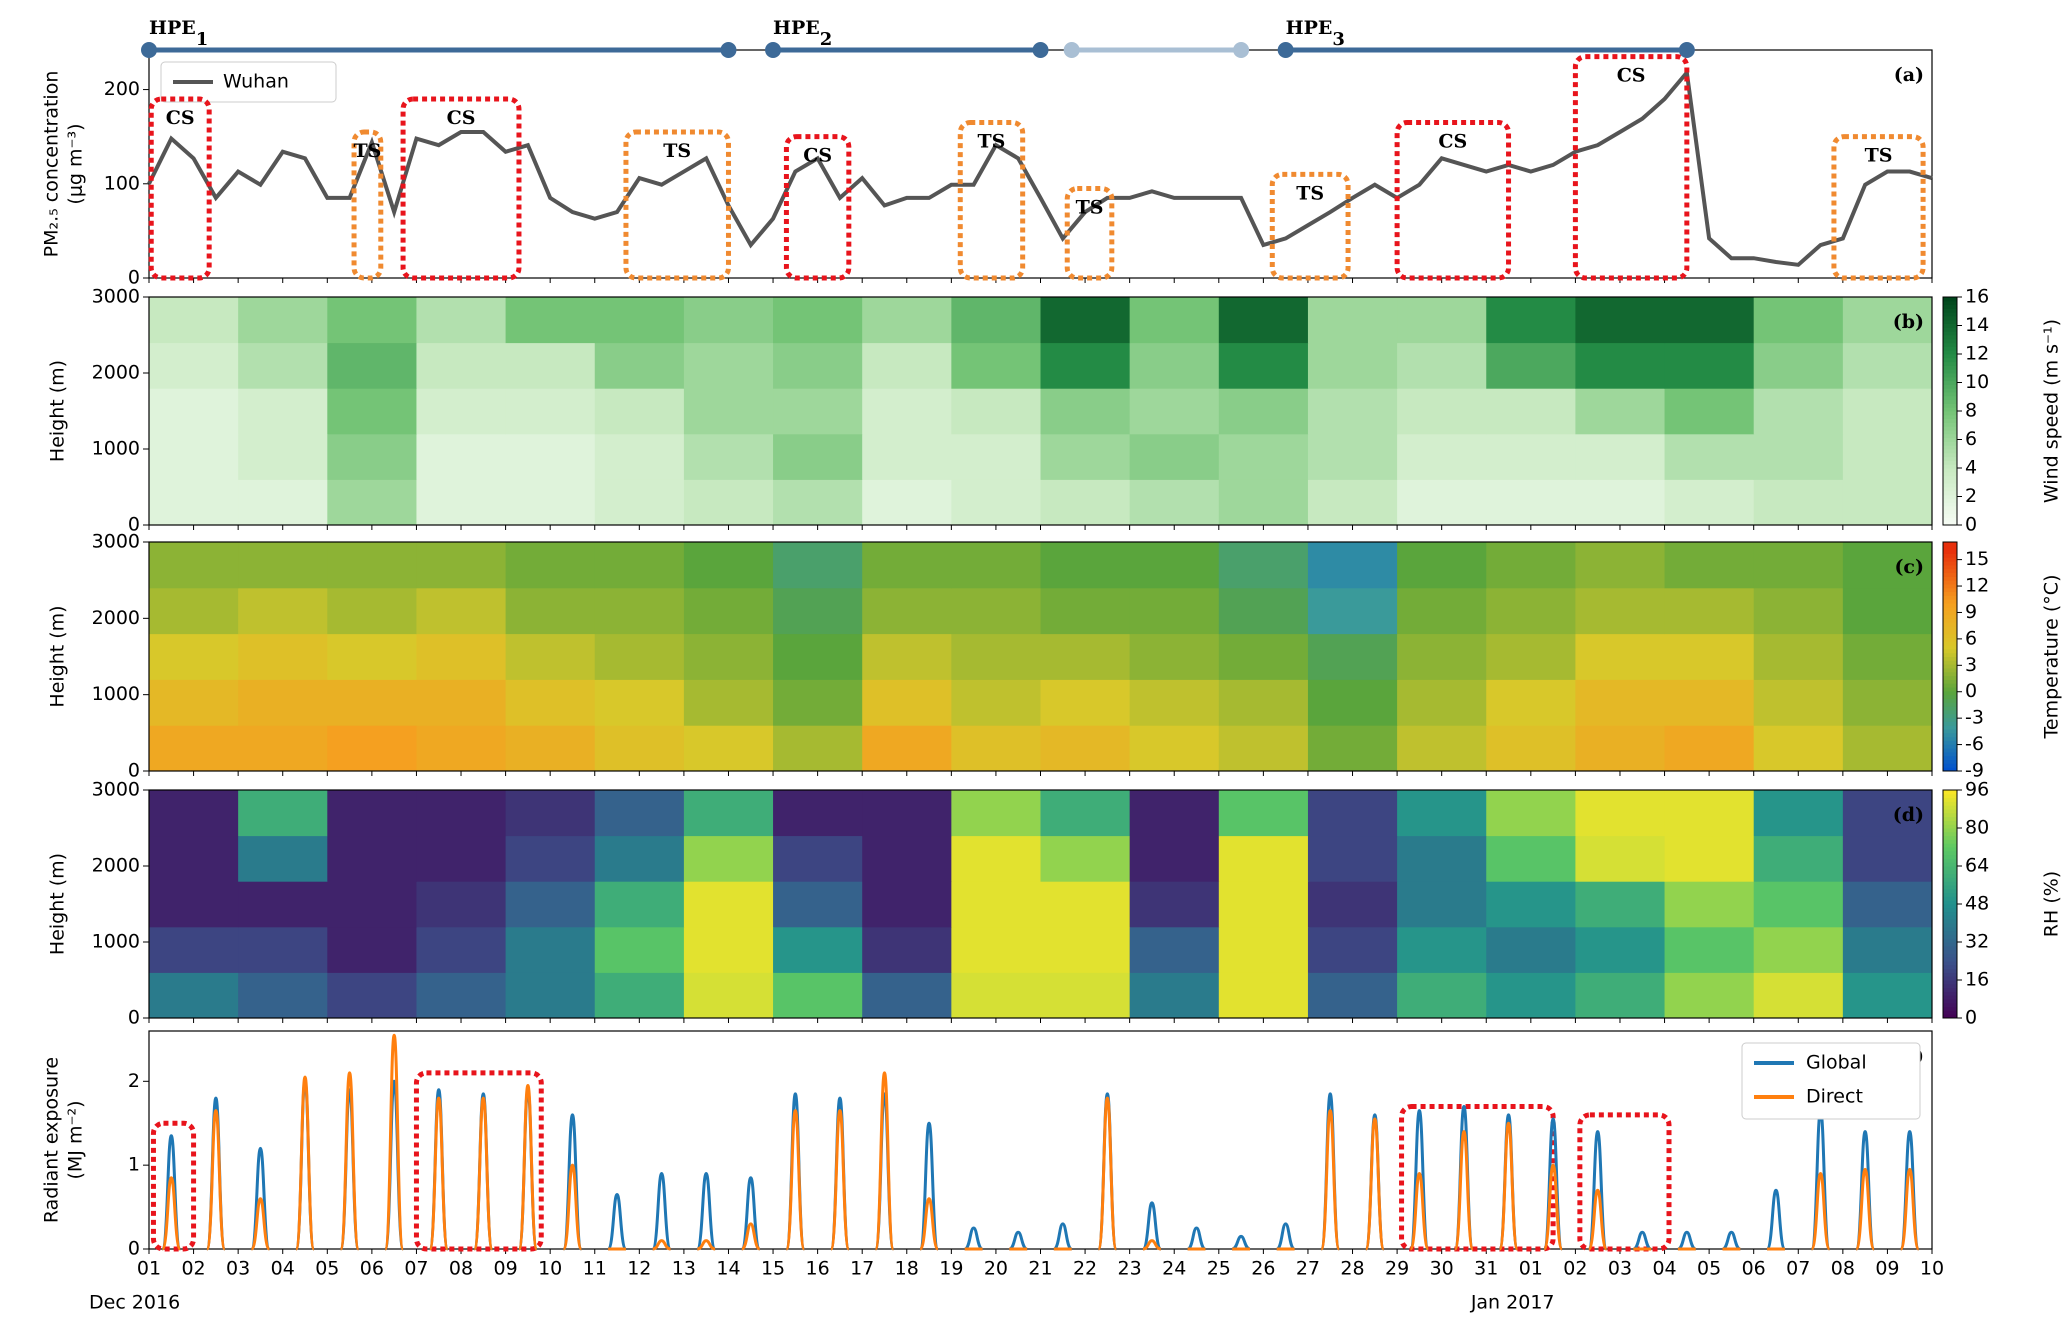 This screenshot has width=2067, height=1335. Describe the element at coordinates (116, 373) in the screenshot. I see `y-tick-label: 2000` at that location.